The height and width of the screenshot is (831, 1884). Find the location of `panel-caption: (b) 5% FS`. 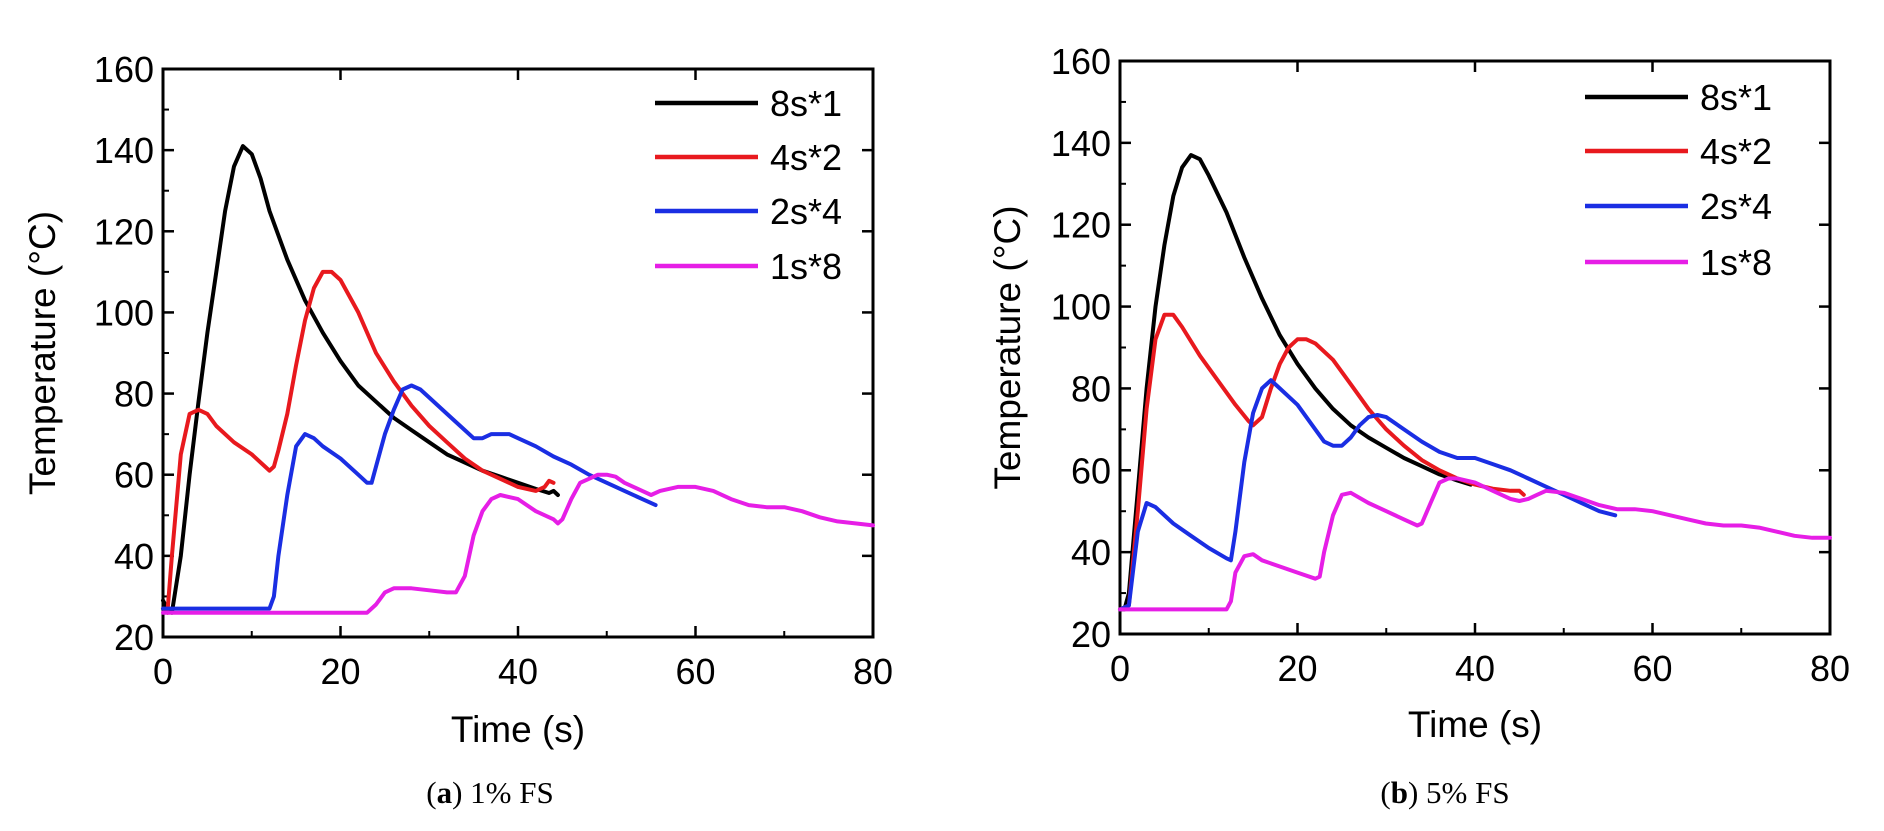

panel-caption: (b) 5% FS is located at coordinates (1444, 792).